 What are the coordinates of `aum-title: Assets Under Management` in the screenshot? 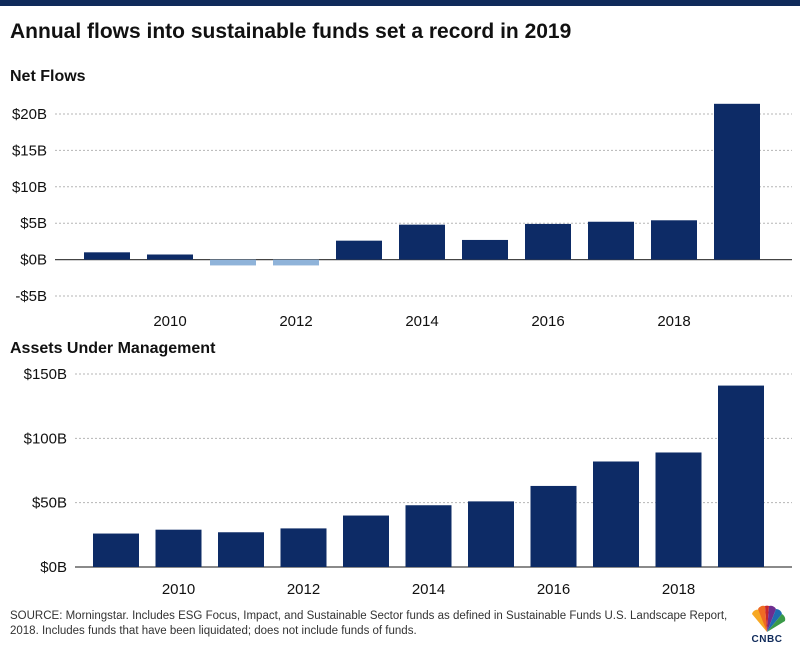 It's located at (113, 348).